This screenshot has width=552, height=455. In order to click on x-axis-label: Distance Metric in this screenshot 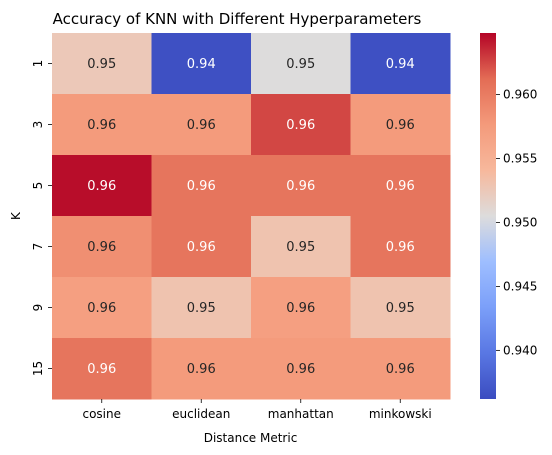, I will do `click(251, 438)`.